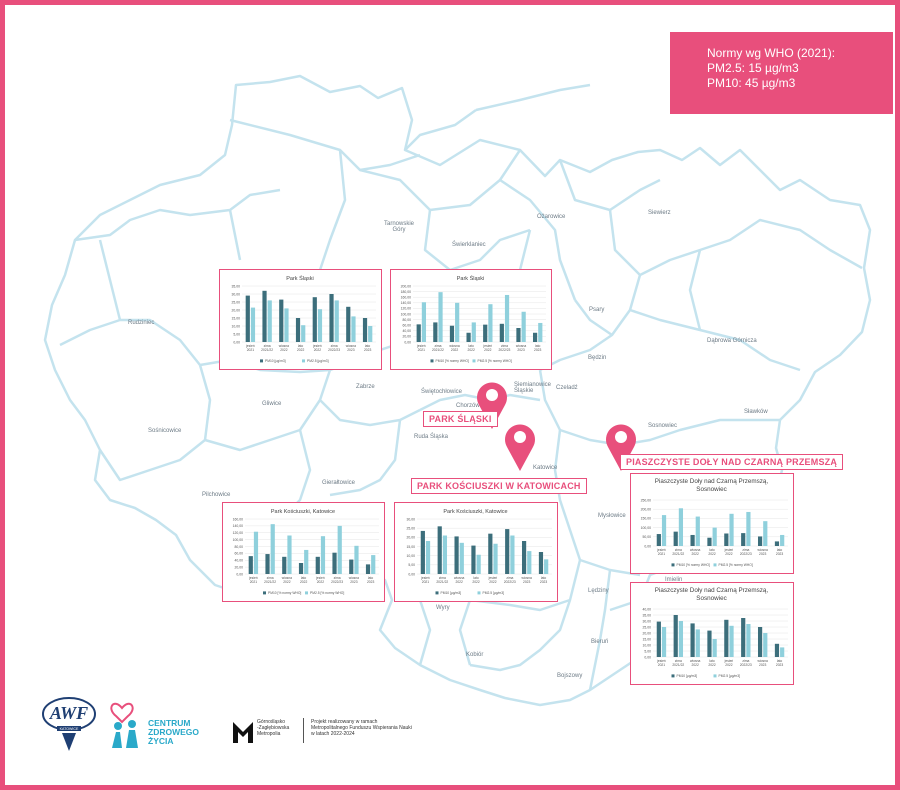 The width and height of the screenshot is (900, 790). What do you see at coordinates (406, 309) in the screenshot?
I see `y-tick-label: 120,00` at bounding box center [406, 309].